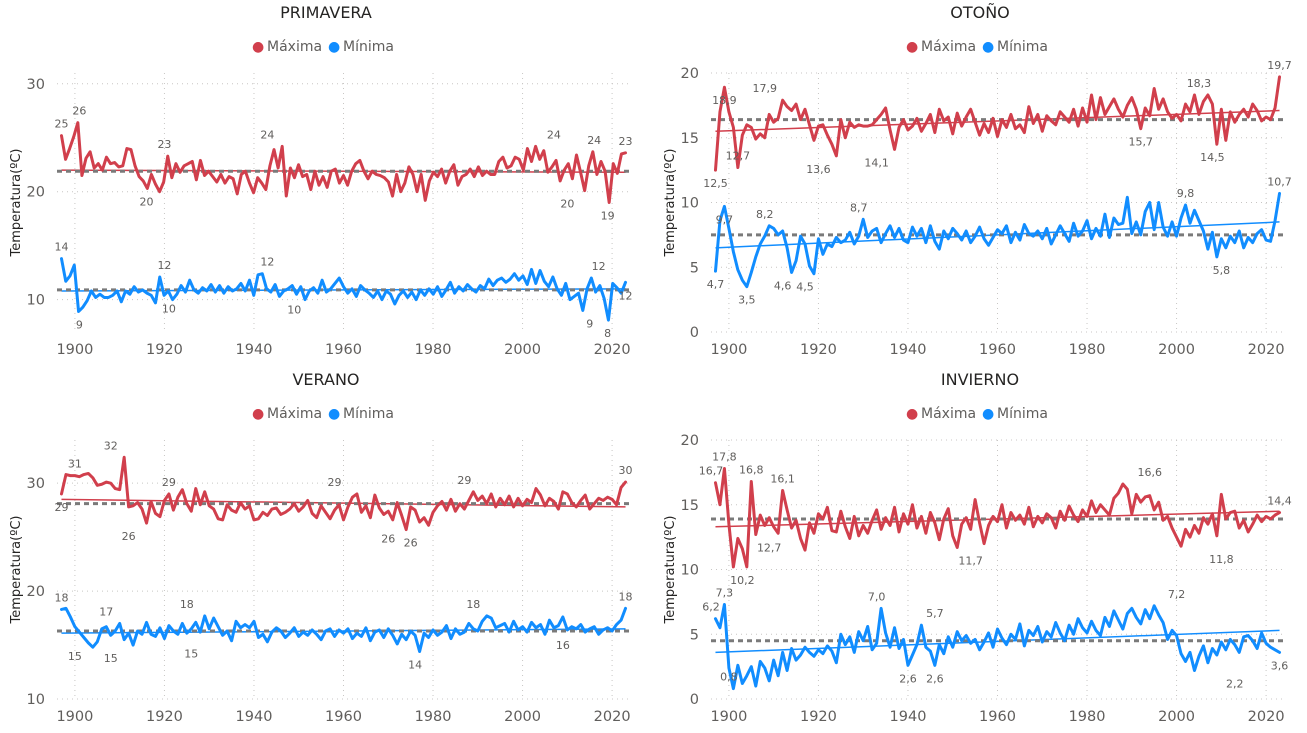 The width and height of the screenshot is (1307, 733). I want to click on chart-title: VERANO, so click(325, 379).